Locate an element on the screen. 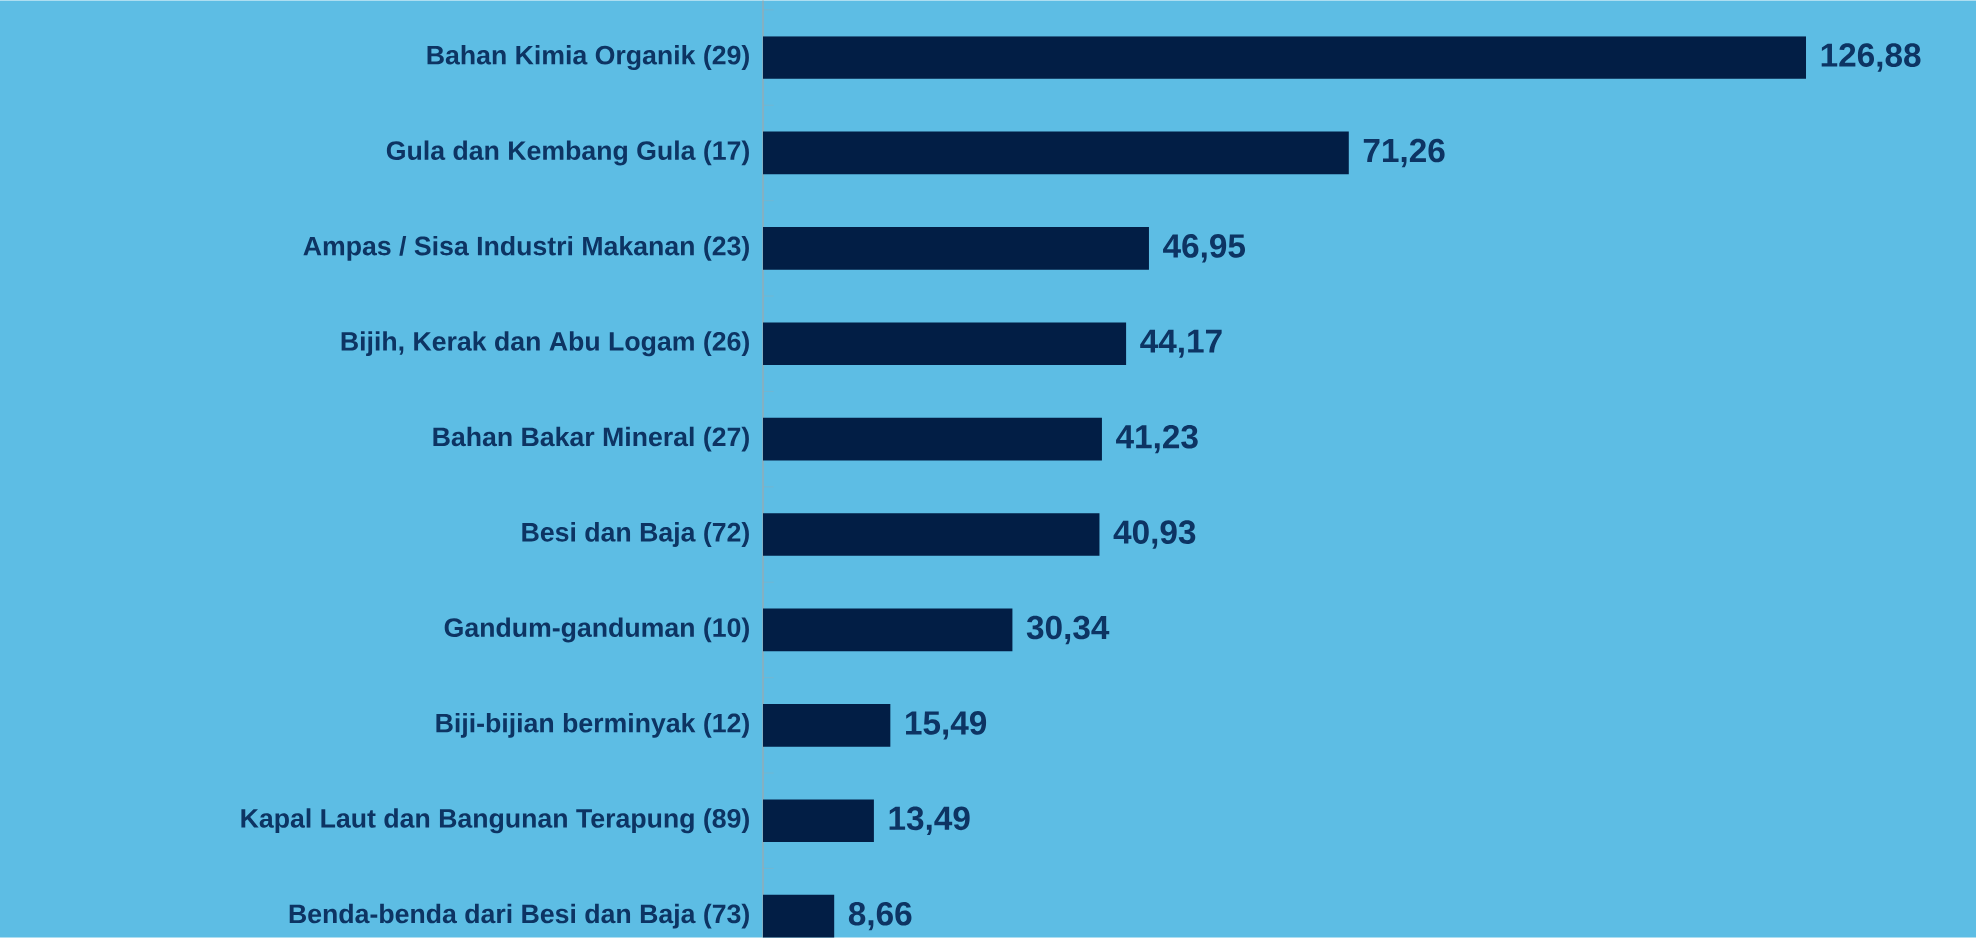 The image size is (1976, 938). y-tick-label: Gandum-ganduman (10) is located at coordinates (596, 630).